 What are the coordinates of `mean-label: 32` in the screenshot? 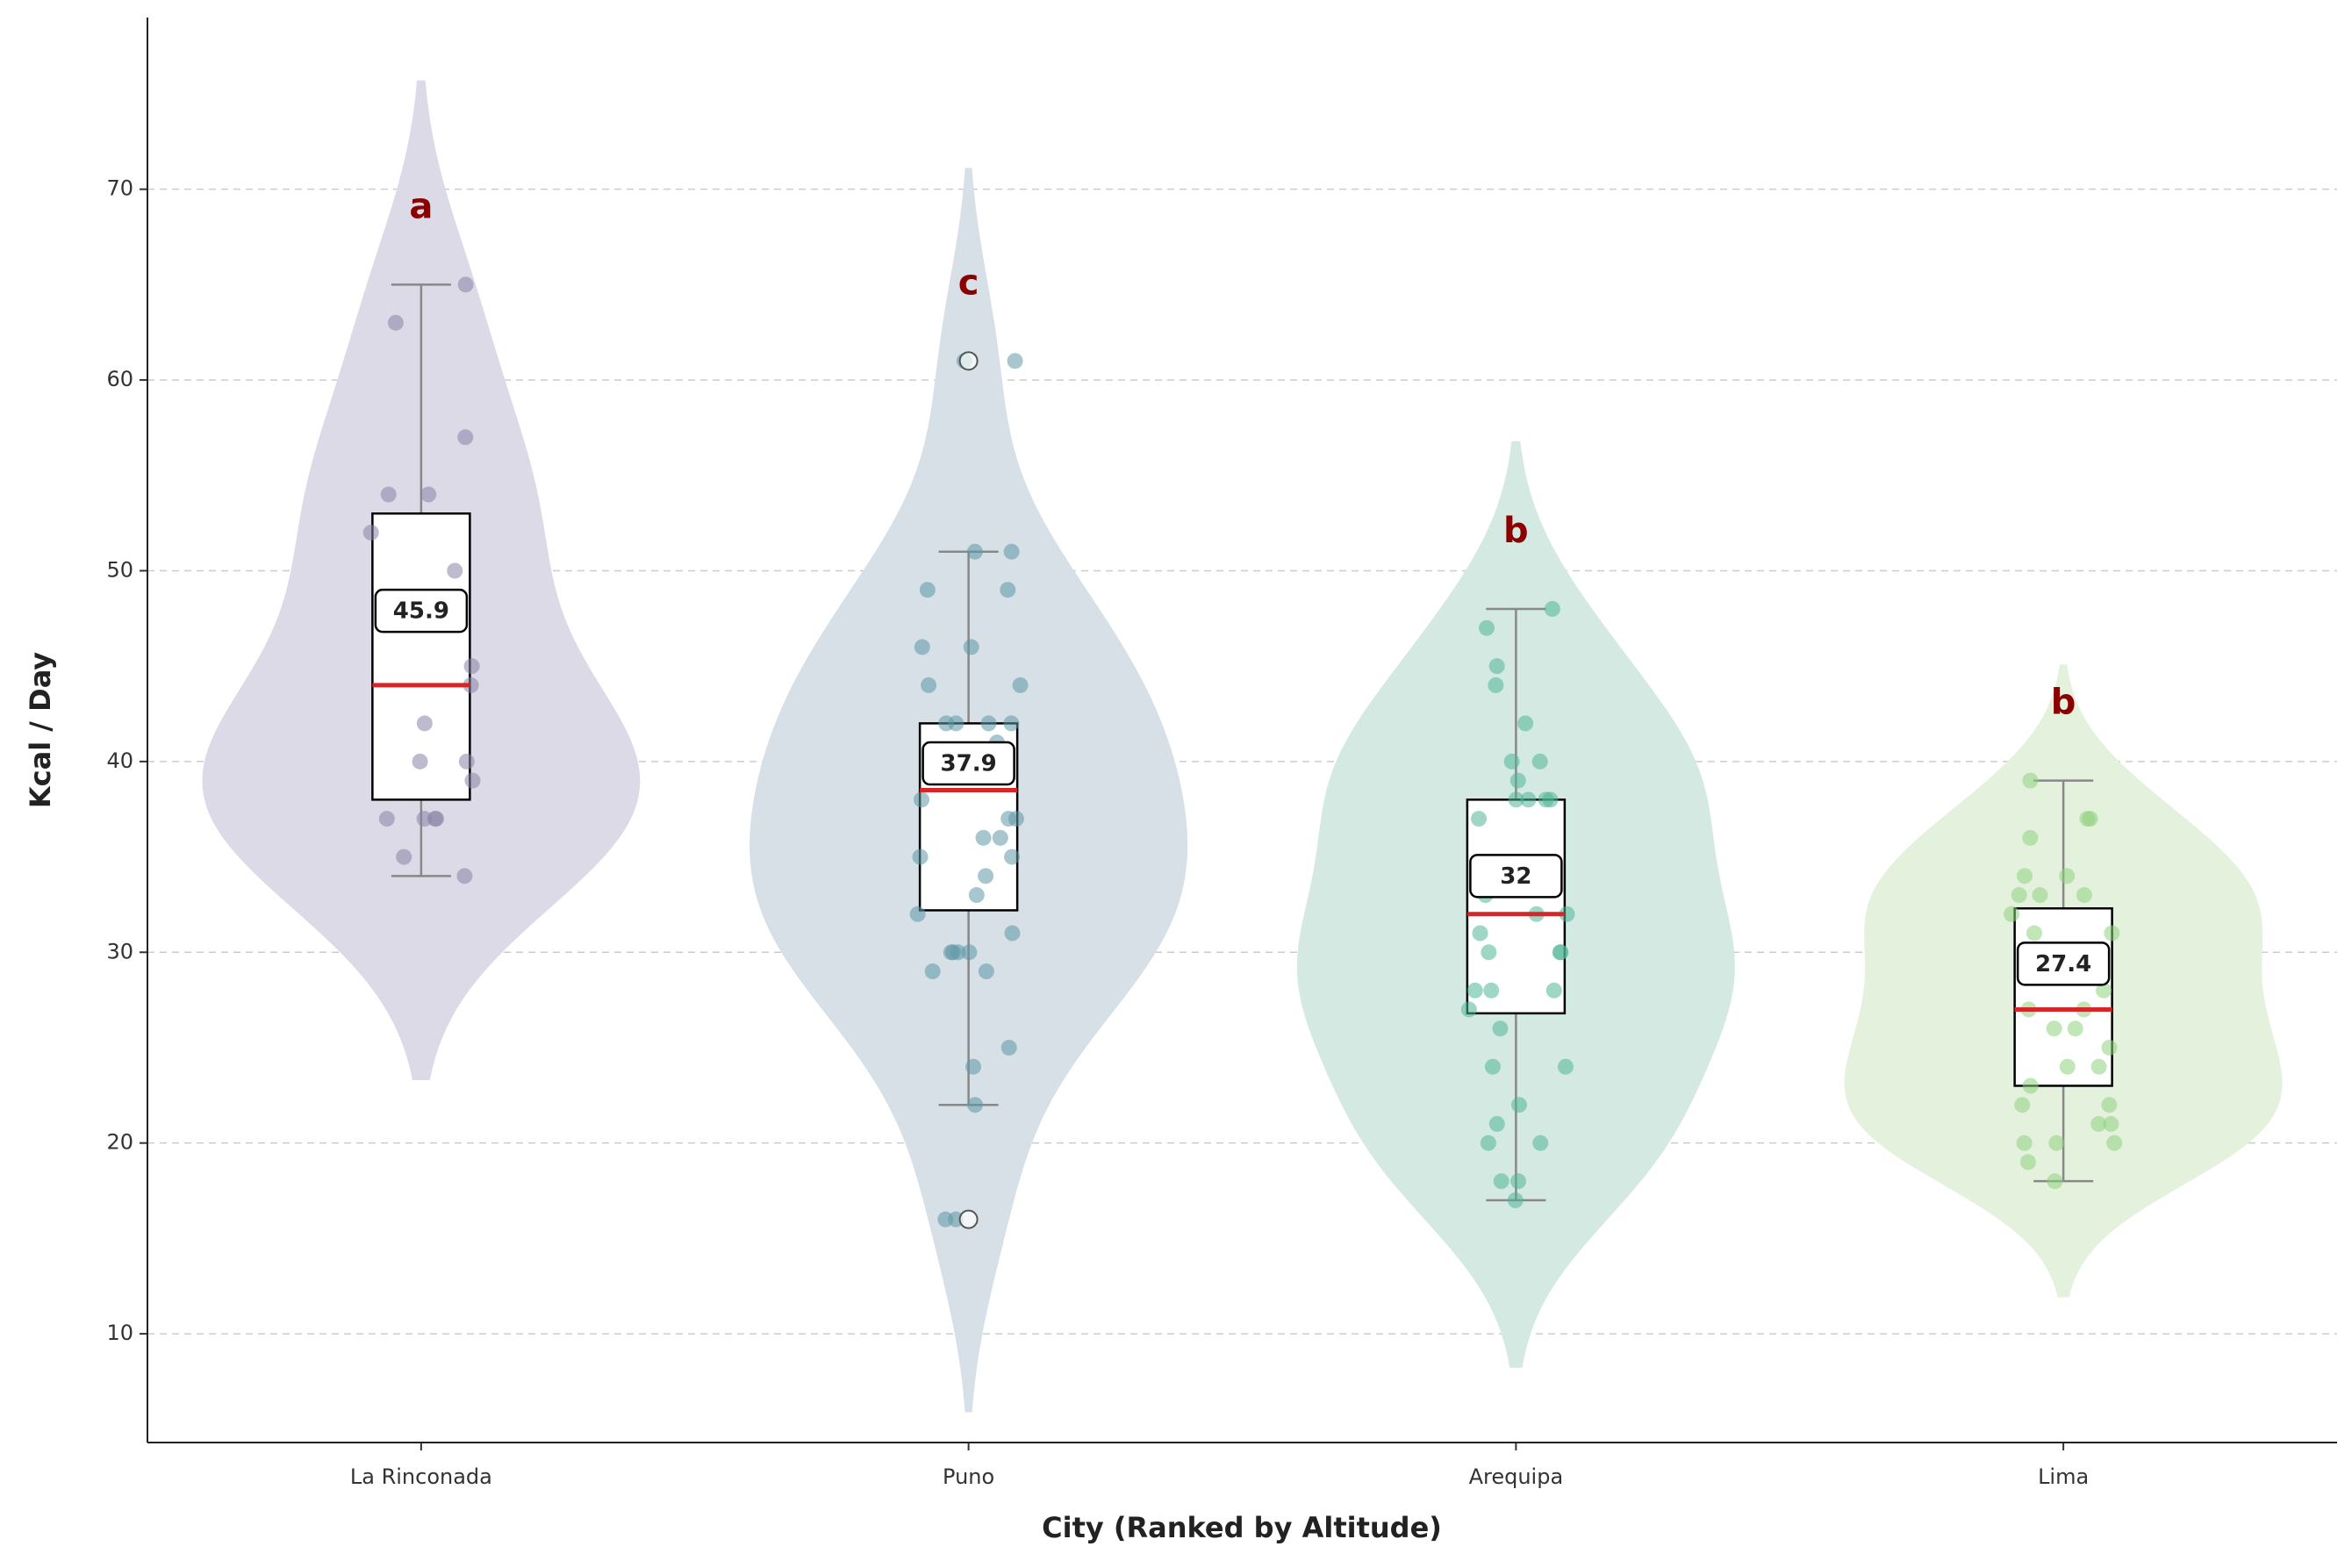 It's located at (1515, 876).